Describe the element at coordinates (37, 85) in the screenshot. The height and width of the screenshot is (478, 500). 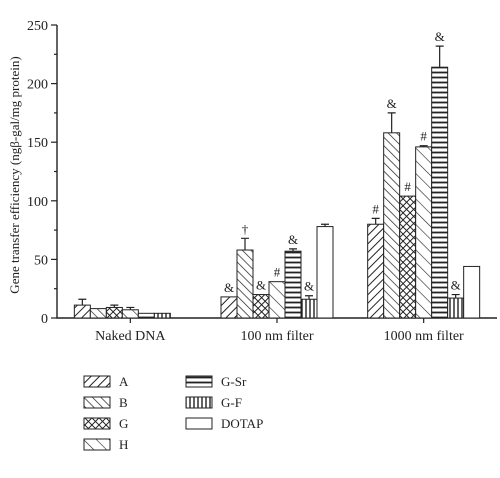
I see `y-tick-label: 200` at that location.